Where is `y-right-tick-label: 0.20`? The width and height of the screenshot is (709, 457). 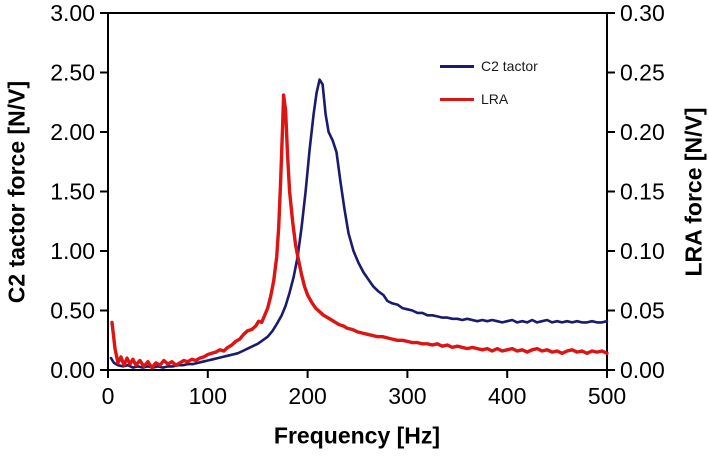 y-right-tick-label: 0.20 is located at coordinates (642, 132).